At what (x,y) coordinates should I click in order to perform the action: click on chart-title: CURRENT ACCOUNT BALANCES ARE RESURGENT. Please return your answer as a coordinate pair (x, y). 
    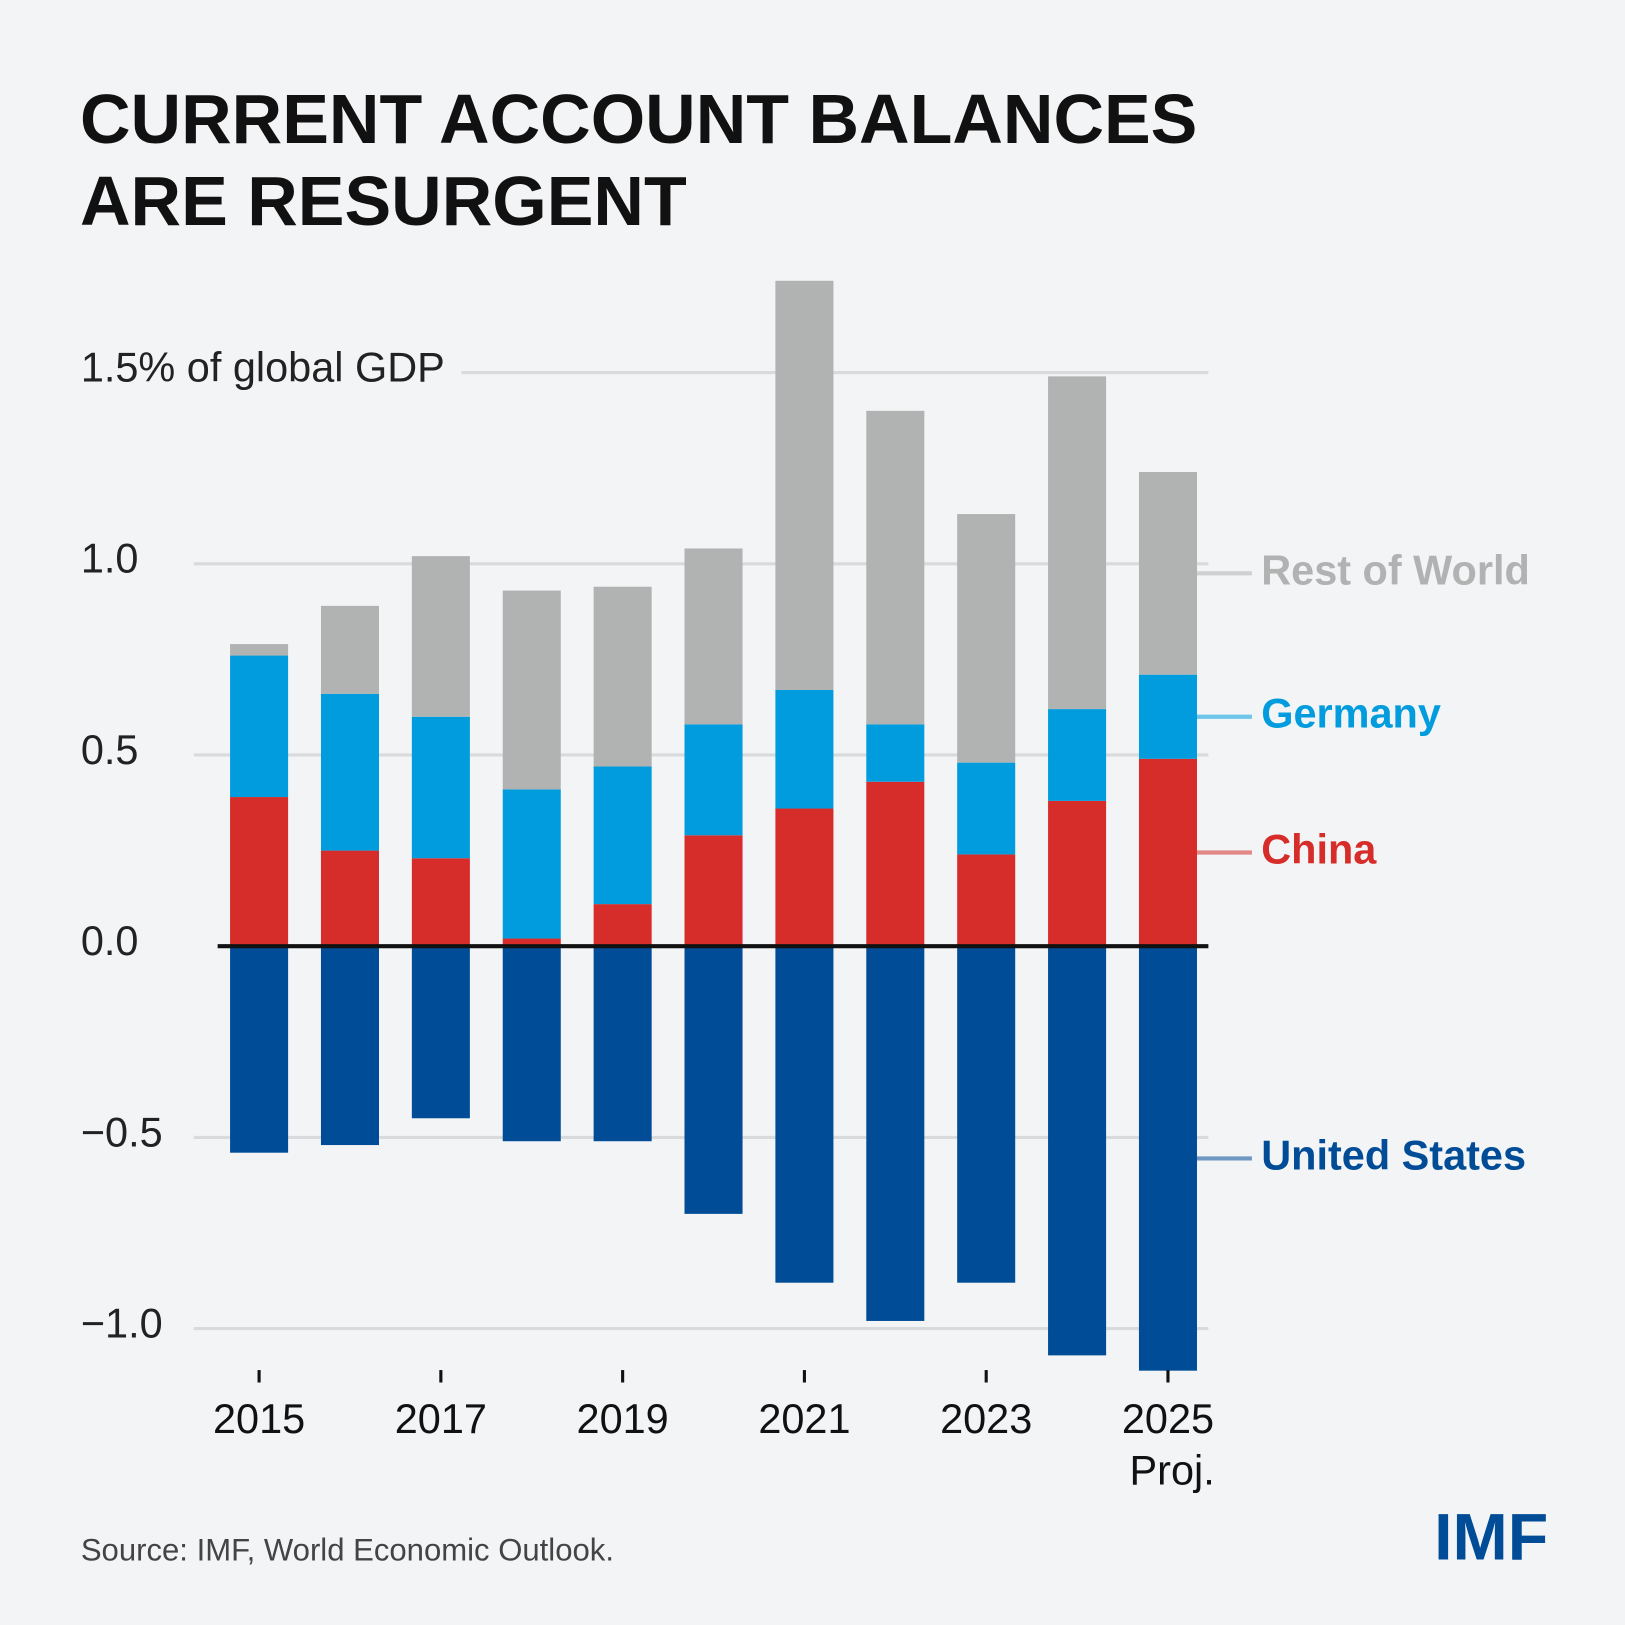
    Looking at the image, I should click on (639, 160).